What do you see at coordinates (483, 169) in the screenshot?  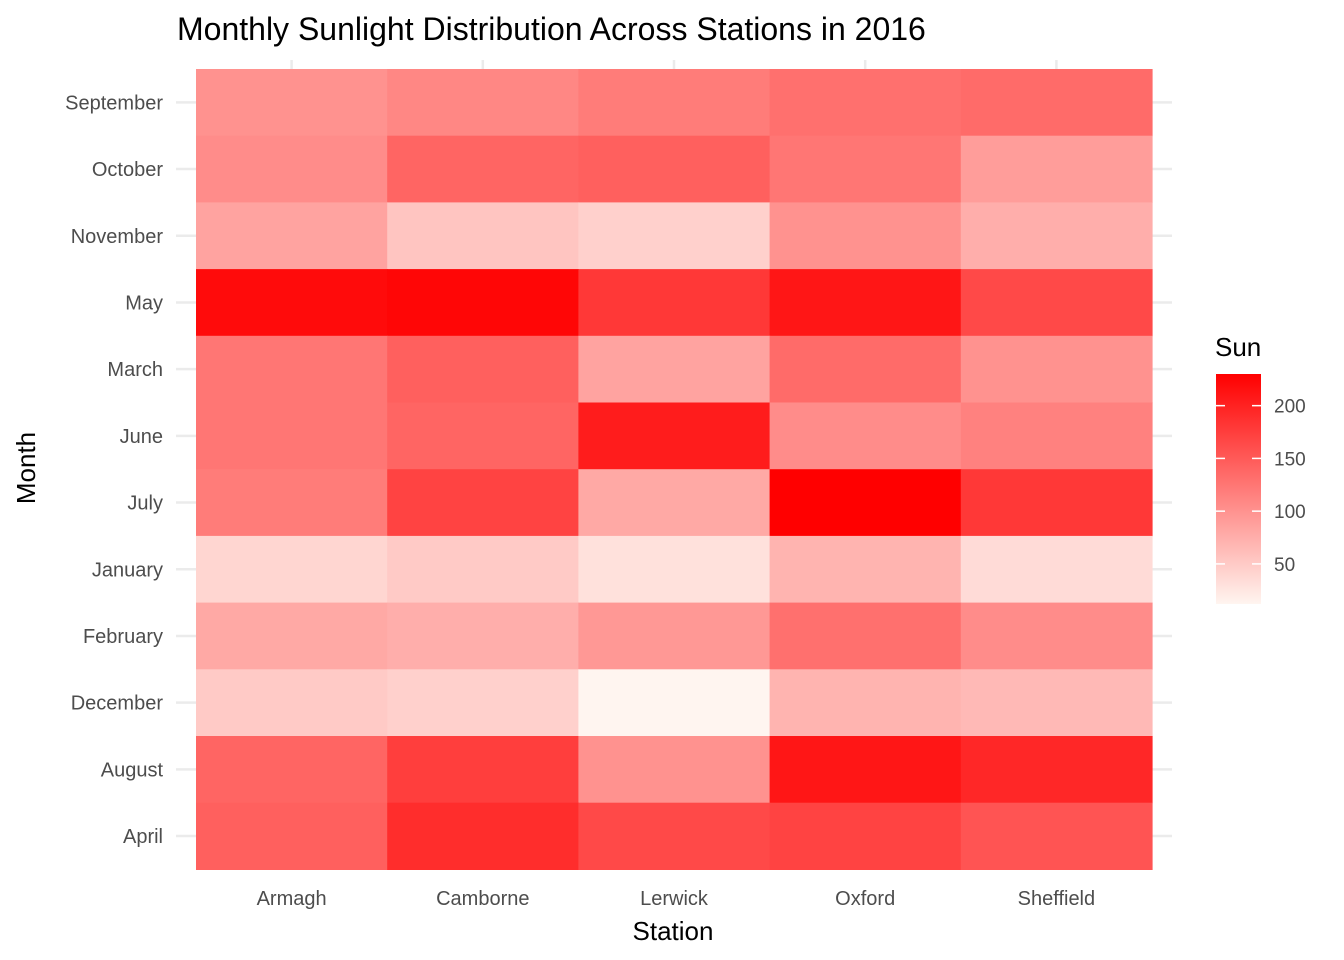 I see `heatmap-cell-camborne-october` at bounding box center [483, 169].